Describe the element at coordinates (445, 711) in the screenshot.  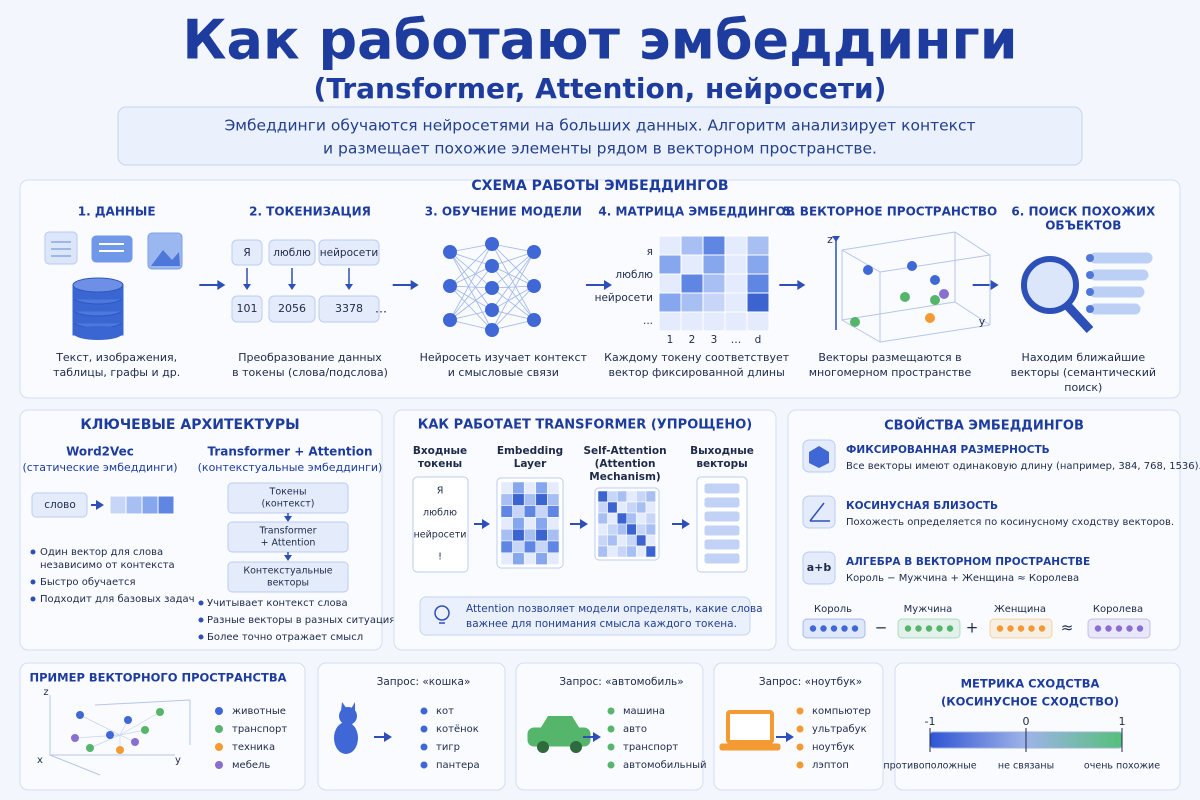
I see `result-text: кот` at that location.